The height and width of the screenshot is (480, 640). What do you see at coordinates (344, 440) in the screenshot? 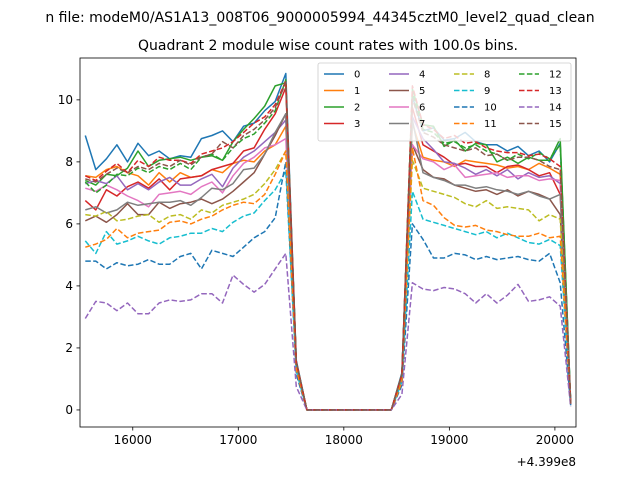
I see `x-tick-label: 18000` at bounding box center [344, 440].